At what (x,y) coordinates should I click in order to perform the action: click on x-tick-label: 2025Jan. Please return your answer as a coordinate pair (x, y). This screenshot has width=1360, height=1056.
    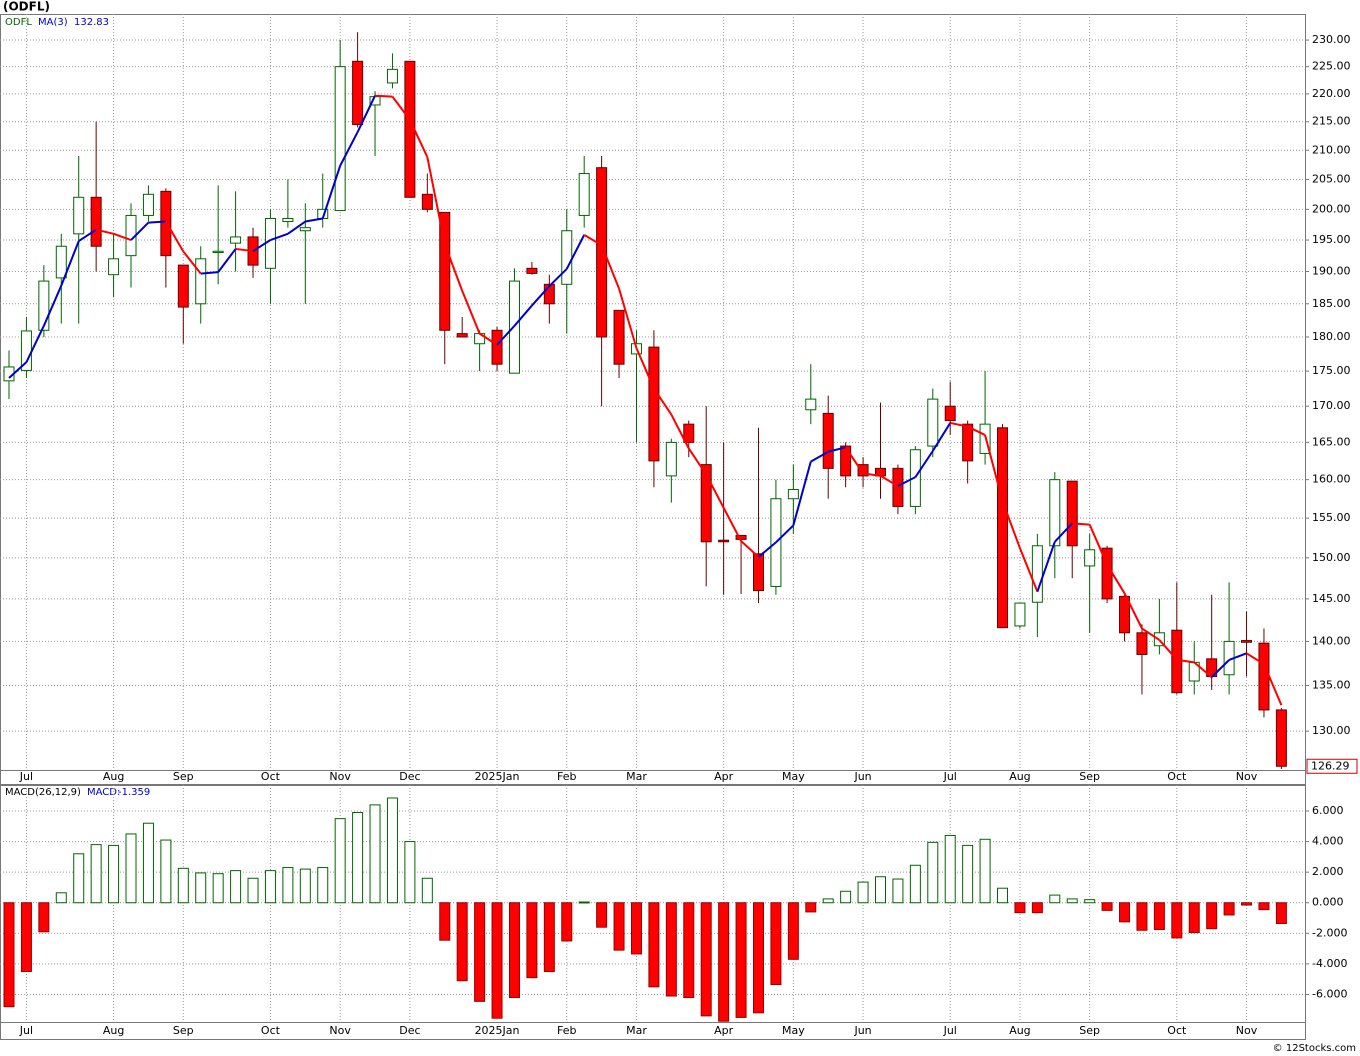
    Looking at the image, I should click on (497, 1030).